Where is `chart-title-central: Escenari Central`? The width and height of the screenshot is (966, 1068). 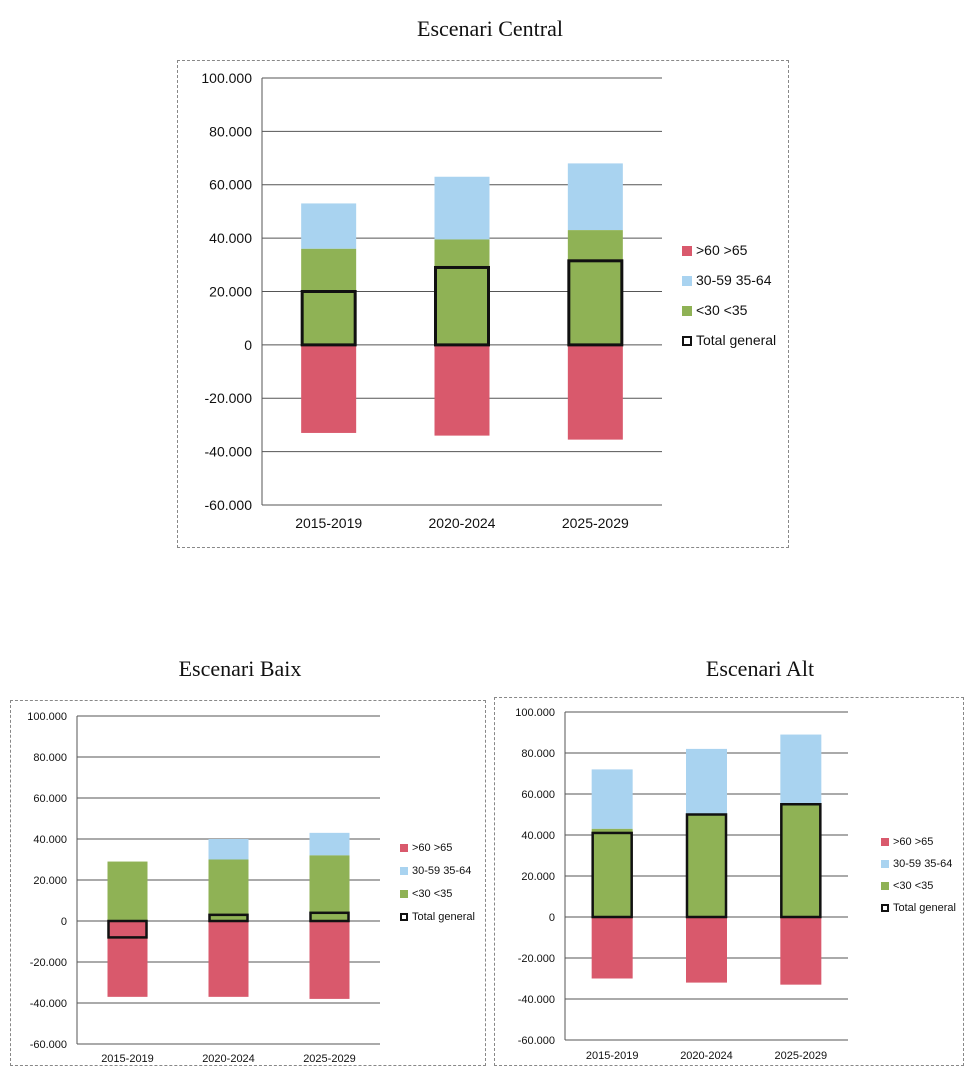 chart-title-central: Escenari Central is located at coordinates (490, 28).